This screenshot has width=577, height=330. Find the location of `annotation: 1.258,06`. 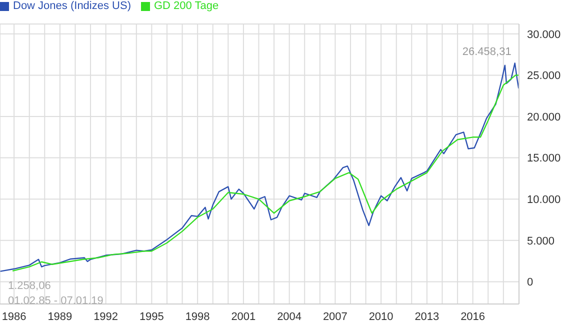

annotation: 1.258,06 is located at coordinates (30, 286).